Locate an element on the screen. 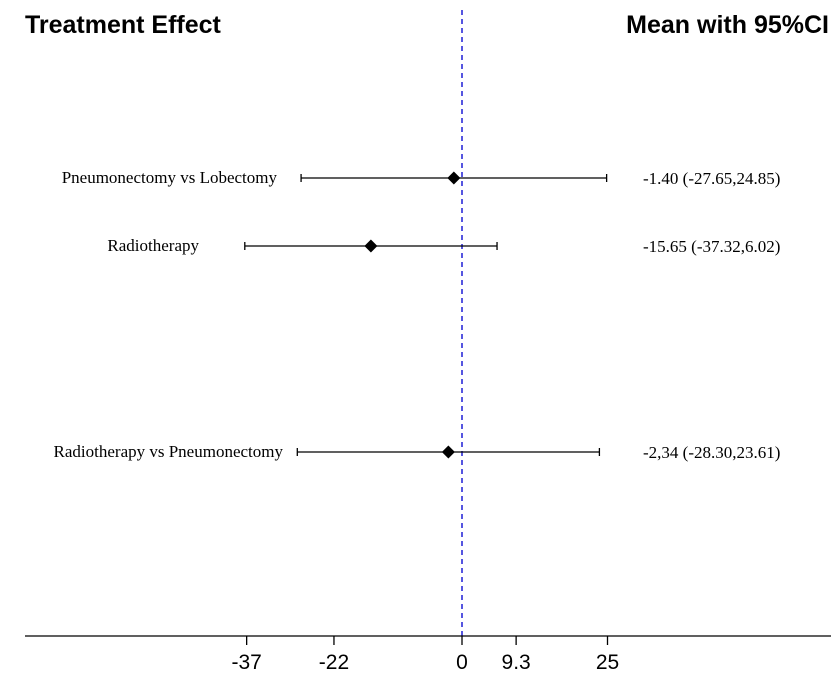 This screenshot has width=832, height=679. row-label: Radiotherapy vs Pneumonectomy is located at coordinates (169, 451).